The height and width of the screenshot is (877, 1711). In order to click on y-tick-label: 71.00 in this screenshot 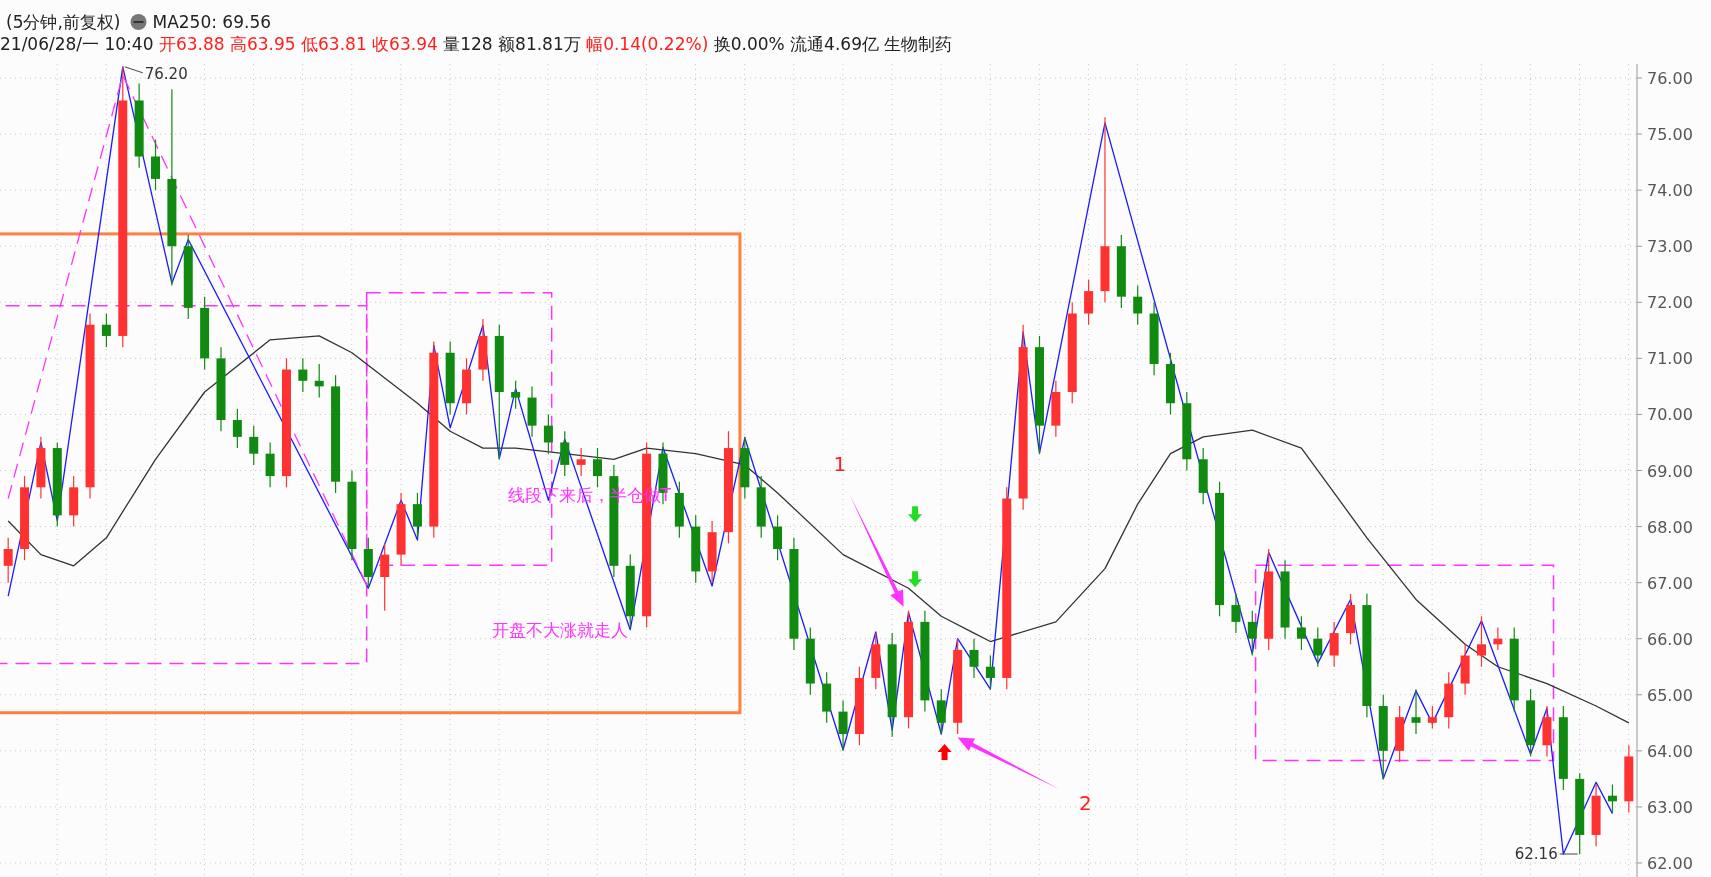, I will do `click(1670, 359)`.